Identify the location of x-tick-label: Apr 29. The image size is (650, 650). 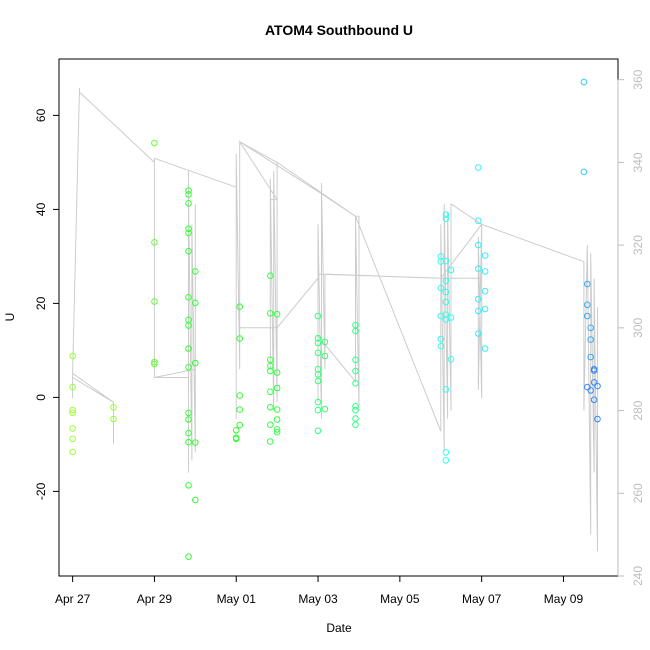
(155, 599).